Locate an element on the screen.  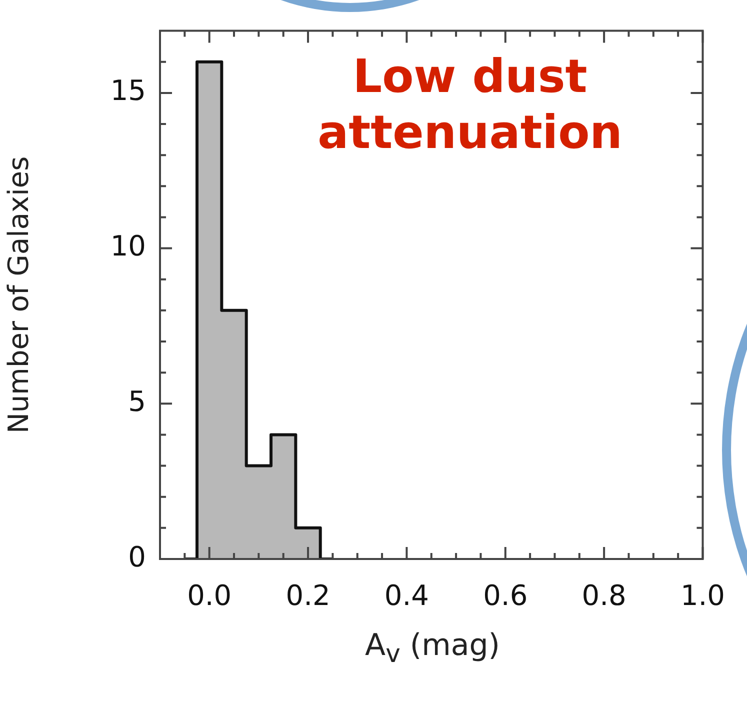
y-tick-label: 5 is located at coordinates (137, 401).